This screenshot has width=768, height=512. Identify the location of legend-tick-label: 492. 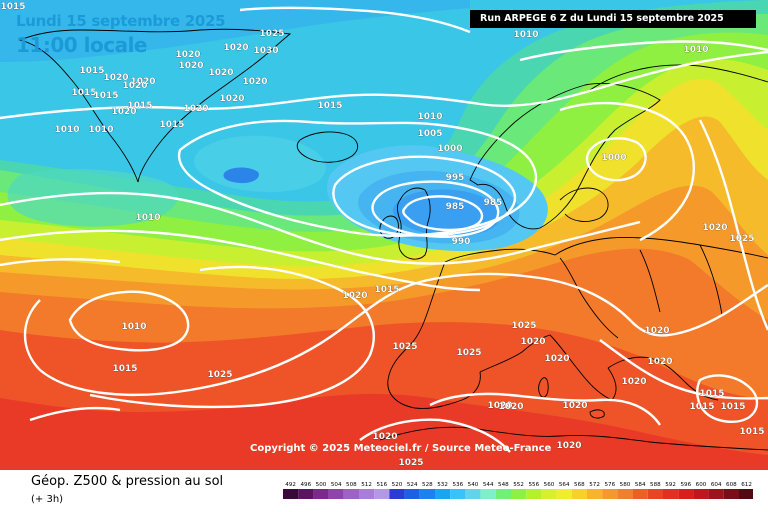
(290, 485).